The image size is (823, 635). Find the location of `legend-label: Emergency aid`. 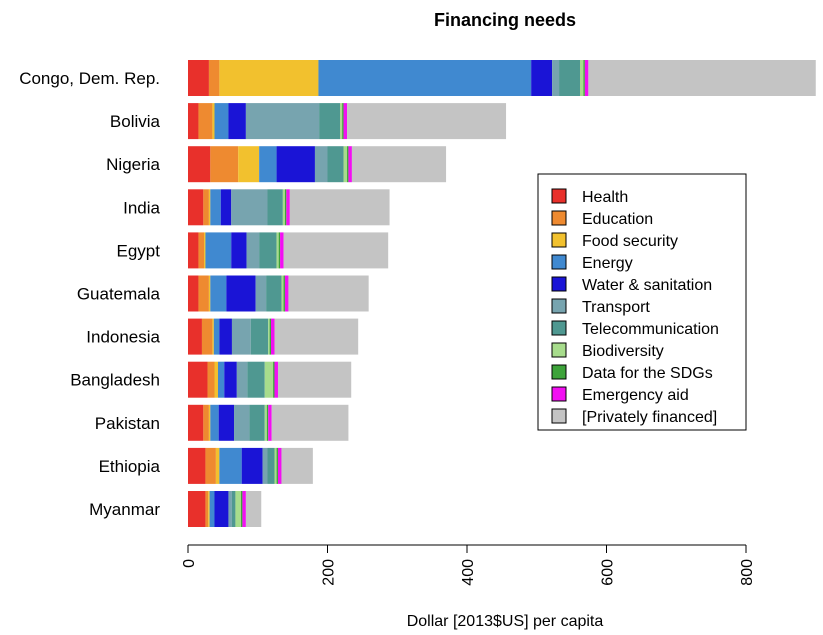

legend-label: Emergency aid is located at coordinates (635, 395).